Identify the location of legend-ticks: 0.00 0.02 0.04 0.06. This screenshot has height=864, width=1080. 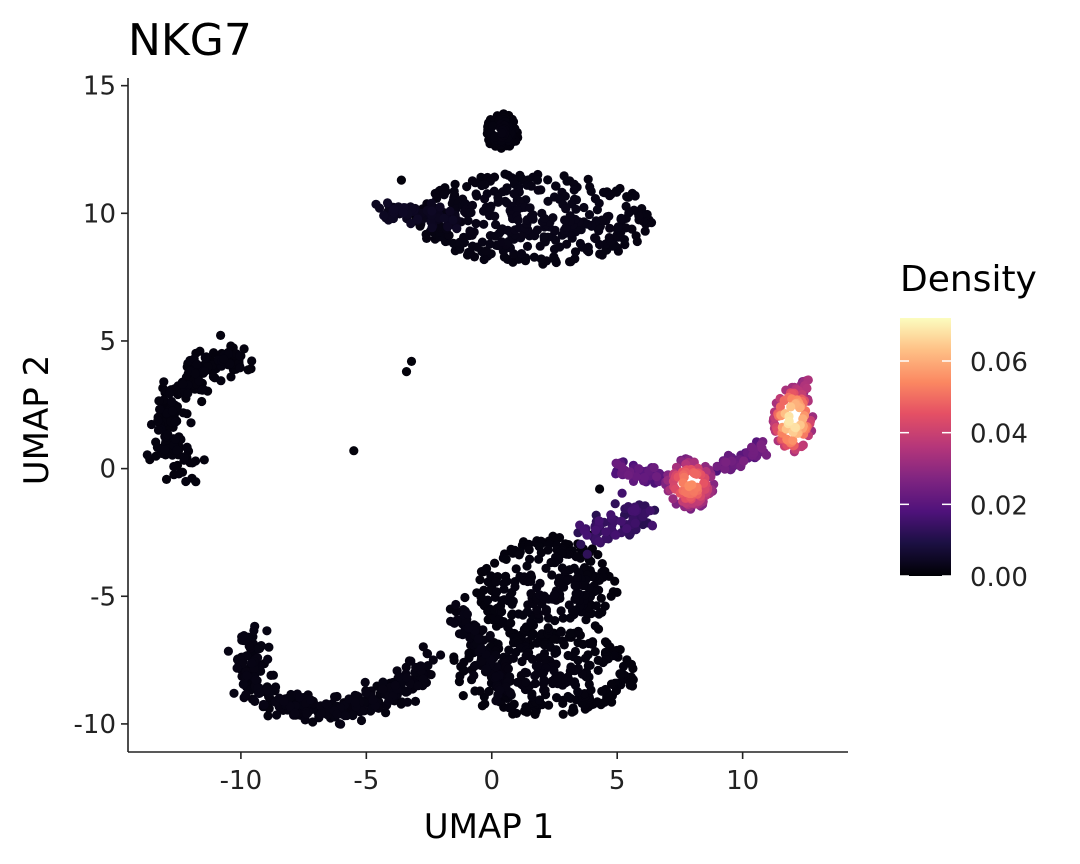
(964, 470).